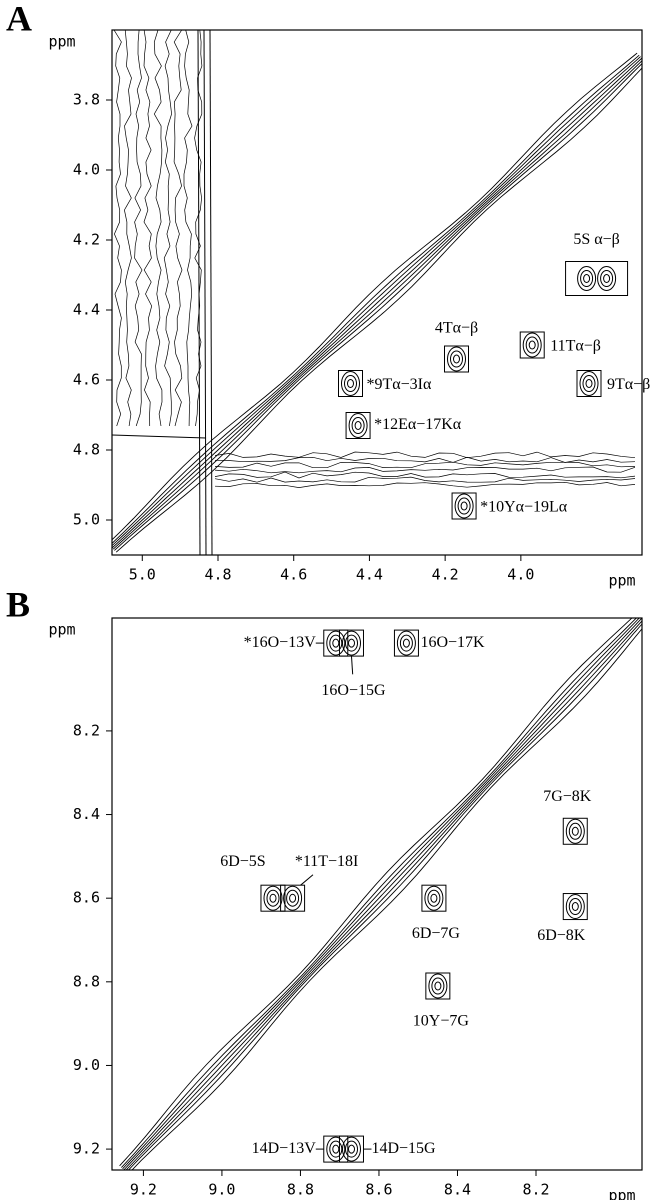 The image size is (650, 1200). Describe the element at coordinates (561, 935) in the screenshot. I see `peak-label: 6D−8K` at that location.